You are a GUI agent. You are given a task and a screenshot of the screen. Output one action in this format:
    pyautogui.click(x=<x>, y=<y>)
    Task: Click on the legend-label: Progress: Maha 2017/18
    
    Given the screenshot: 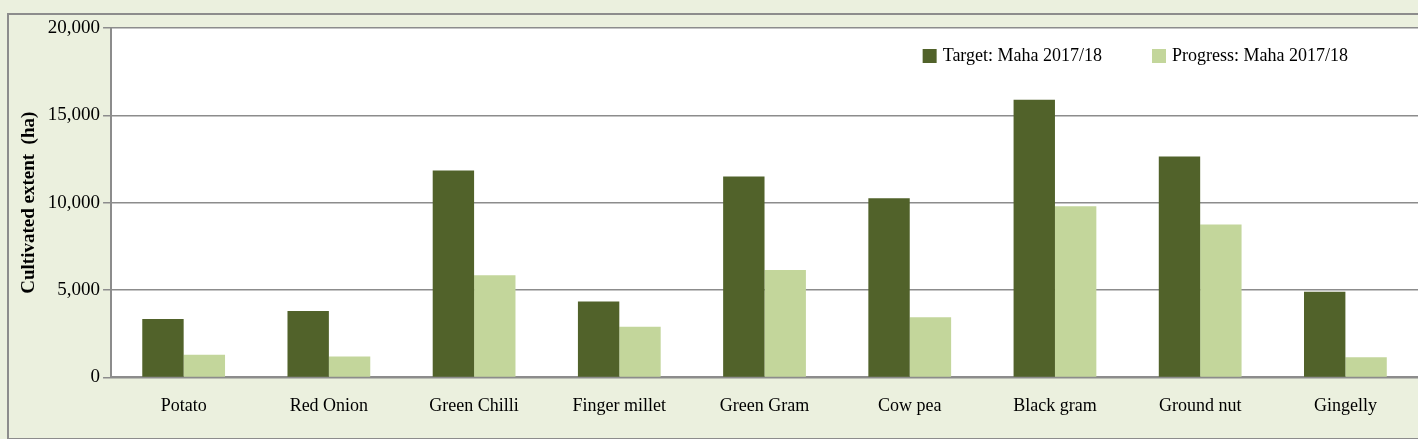 What is the action you would take?
    pyautogui.click(x=1260, y=54)
    